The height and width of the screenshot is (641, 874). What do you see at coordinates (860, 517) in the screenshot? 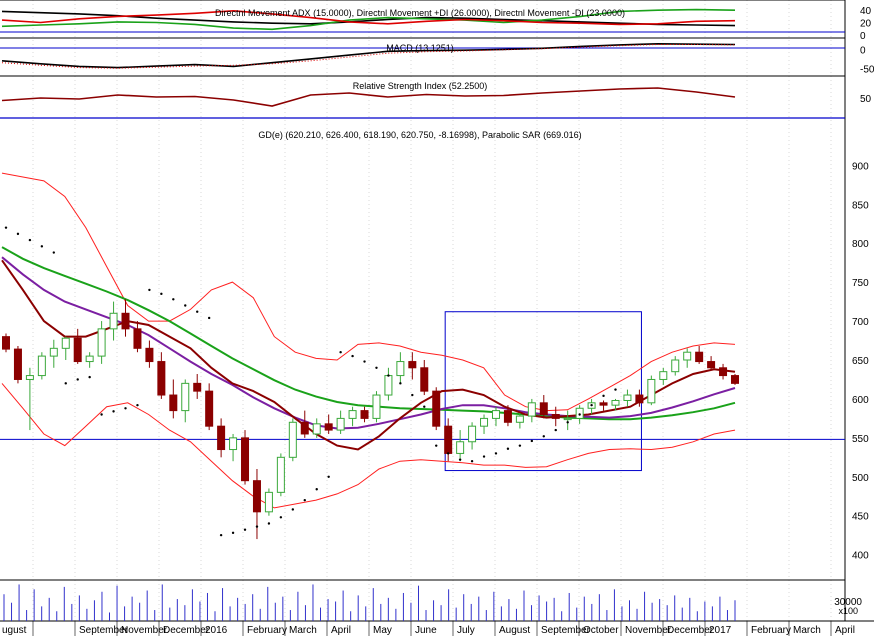
I see `price-tick-label: 450` at bounding box center [860, 517].